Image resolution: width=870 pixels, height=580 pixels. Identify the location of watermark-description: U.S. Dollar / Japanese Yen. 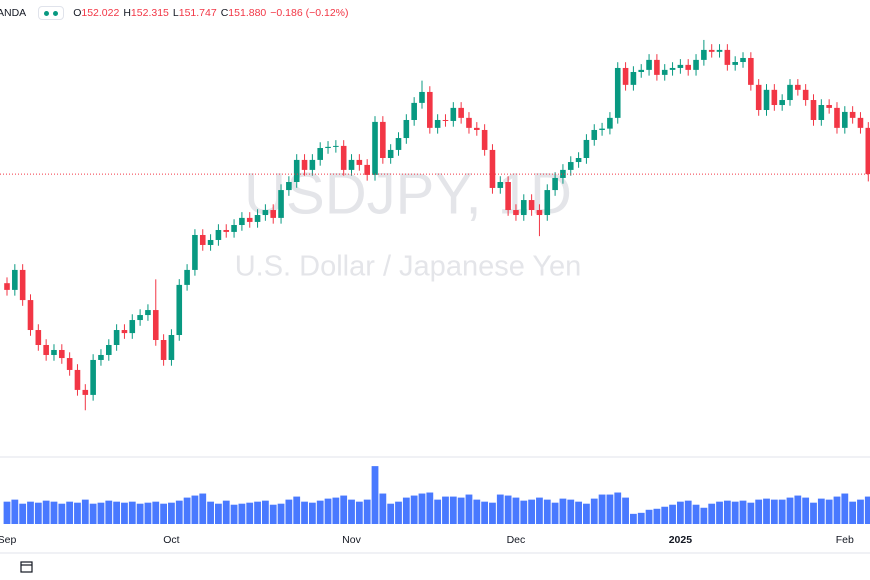
(408, 267).